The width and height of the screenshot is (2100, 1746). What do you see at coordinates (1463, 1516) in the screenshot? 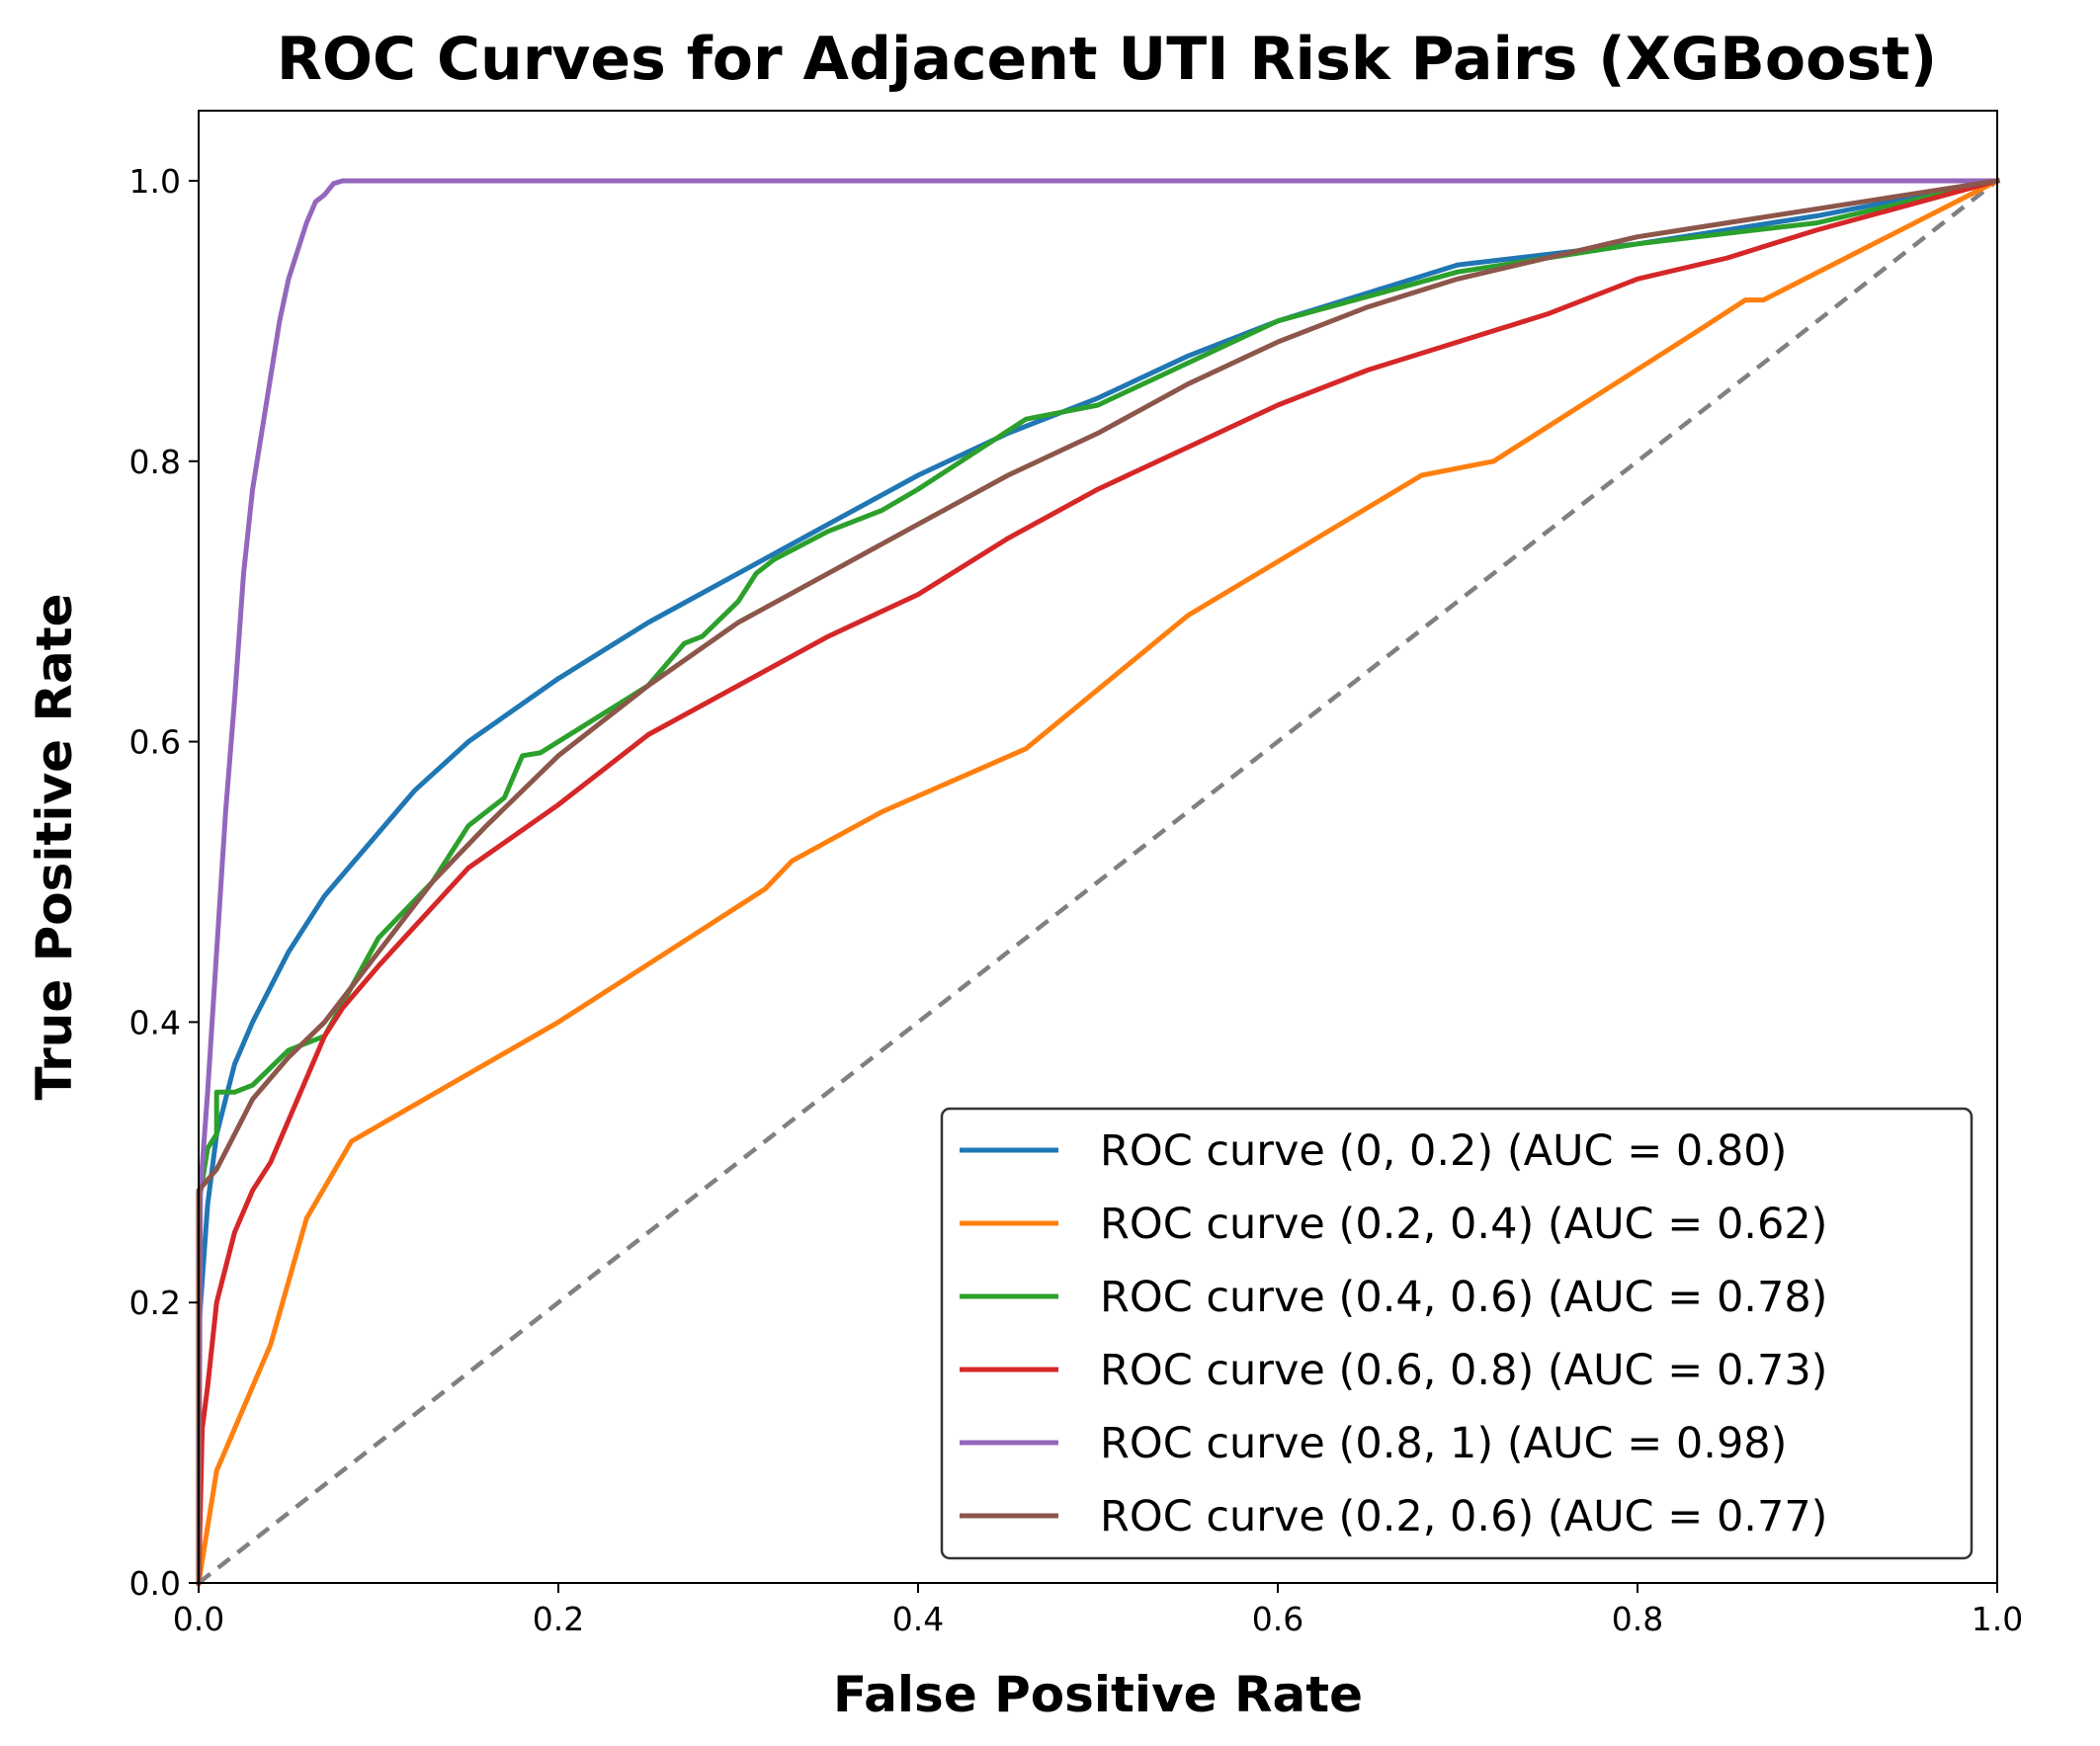
I see `legend-entry-label: ROC curve (0.2, 0.6) (AUC = 0.77)` at bounding box center [1463, 1516].